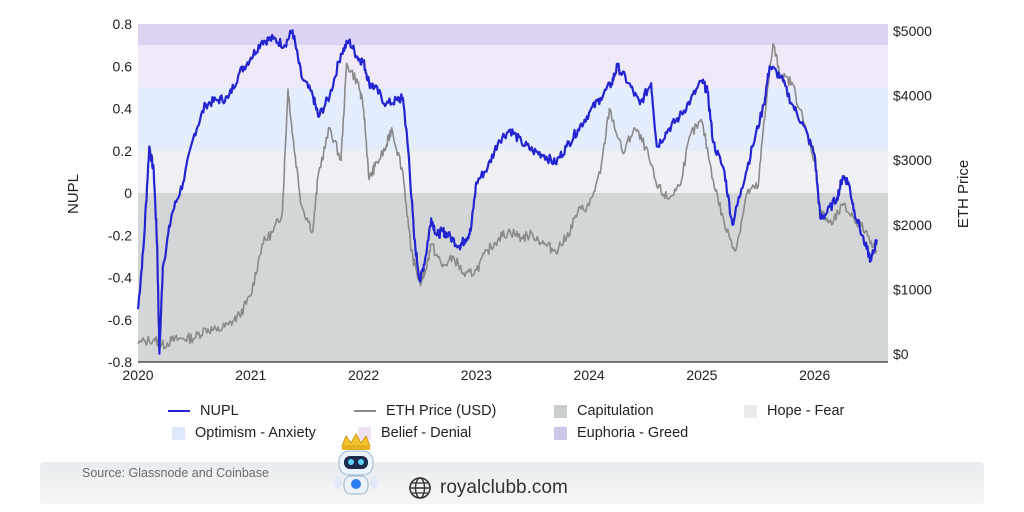 This screenshot has width=1024, height=512. I want to click on globe-icon, so click(420, 488).